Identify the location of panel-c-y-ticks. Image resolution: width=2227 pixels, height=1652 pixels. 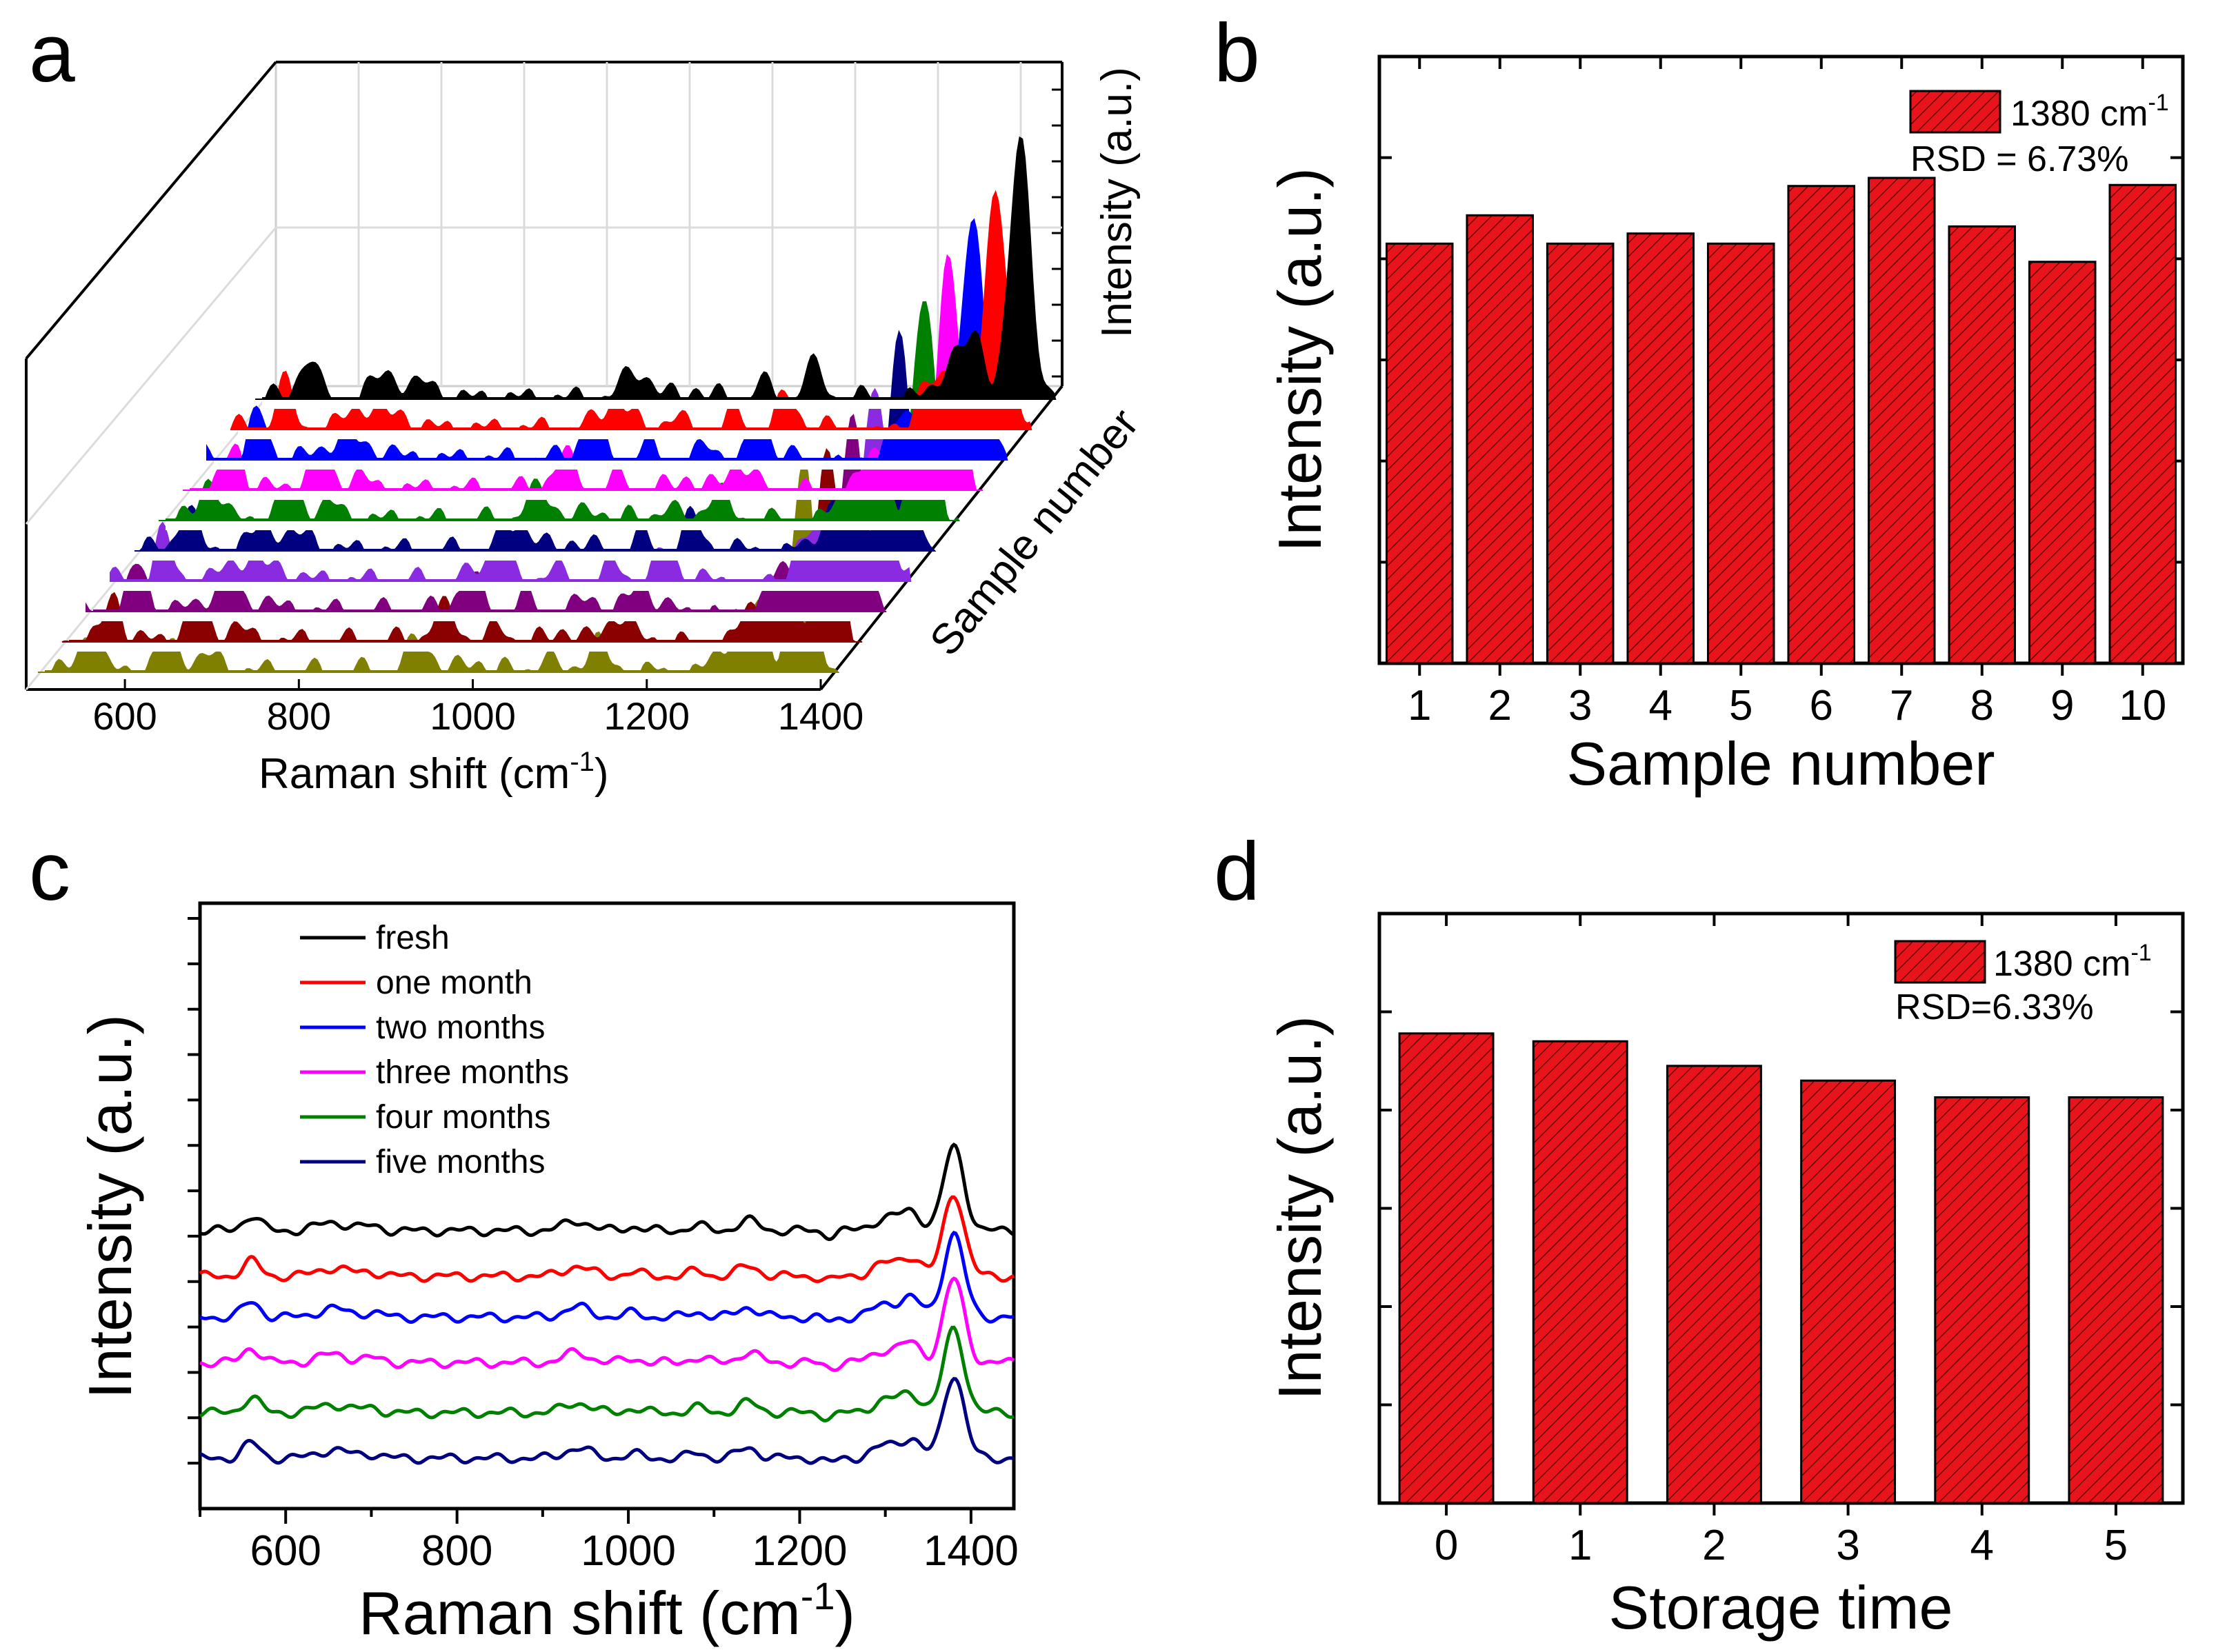
(194, 1191).